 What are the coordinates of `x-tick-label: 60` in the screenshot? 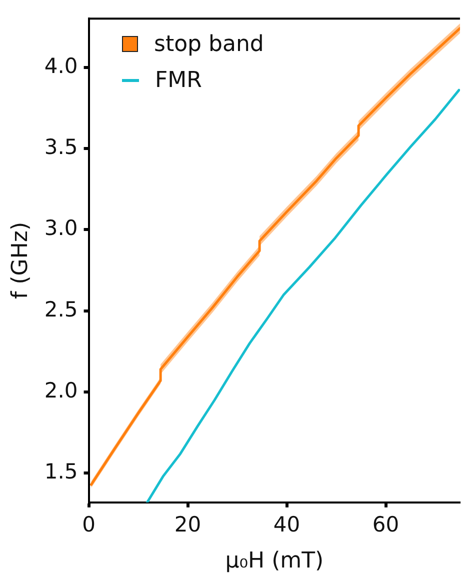 It's located at (386, 524).